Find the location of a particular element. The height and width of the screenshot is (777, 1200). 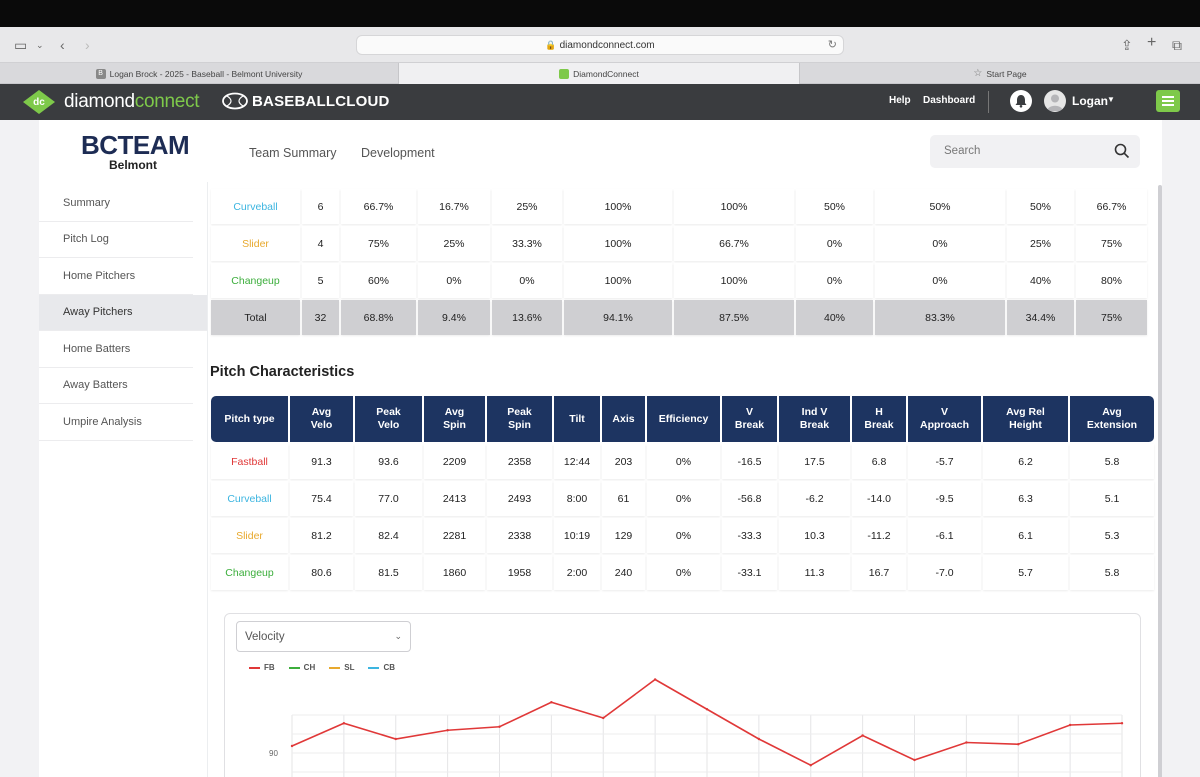

table-cell: -16.5 is located at coordinates (749, 461).